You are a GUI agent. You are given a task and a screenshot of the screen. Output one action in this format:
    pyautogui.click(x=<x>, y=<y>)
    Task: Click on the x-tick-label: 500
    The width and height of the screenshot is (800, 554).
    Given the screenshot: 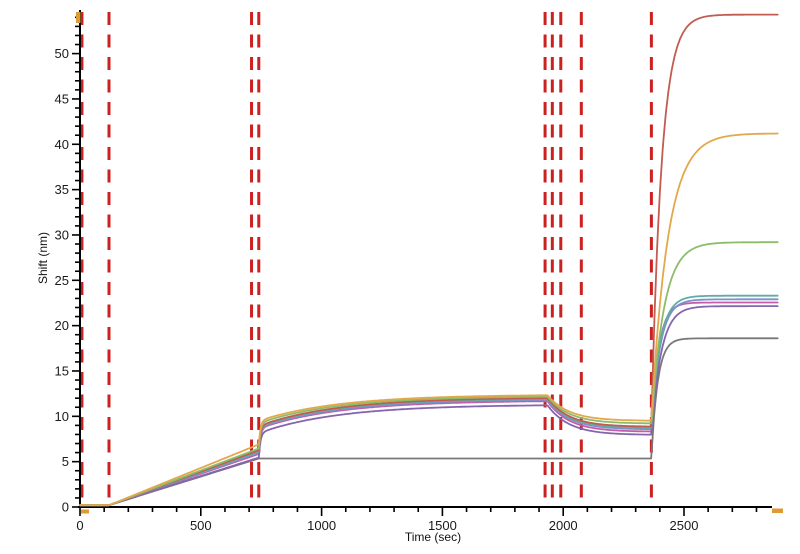 What is the action you would take?
    pyautogui.click(x=201, y=525)
    